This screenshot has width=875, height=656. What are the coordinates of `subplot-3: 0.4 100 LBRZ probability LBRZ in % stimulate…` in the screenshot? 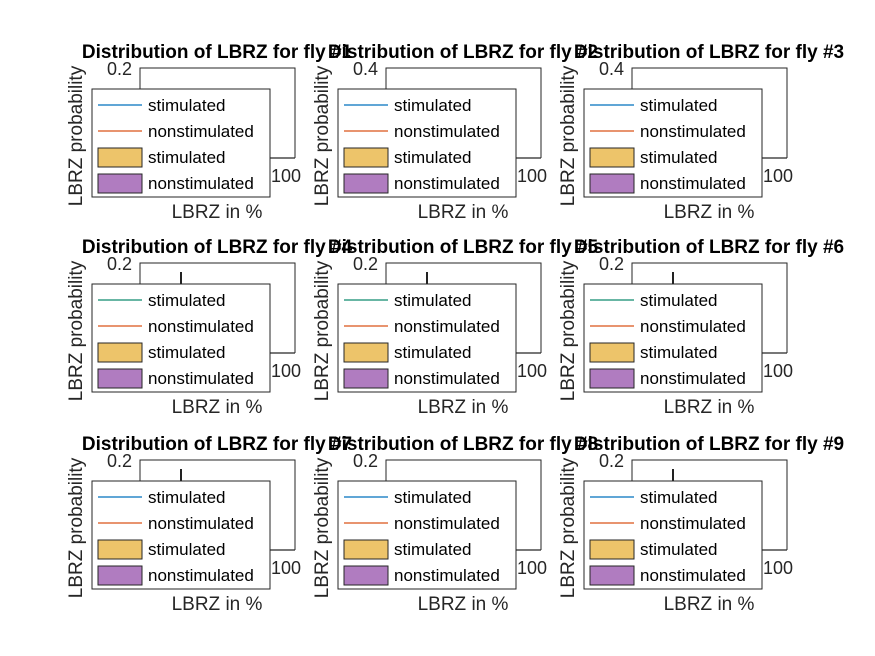 It's located at (701, 132).